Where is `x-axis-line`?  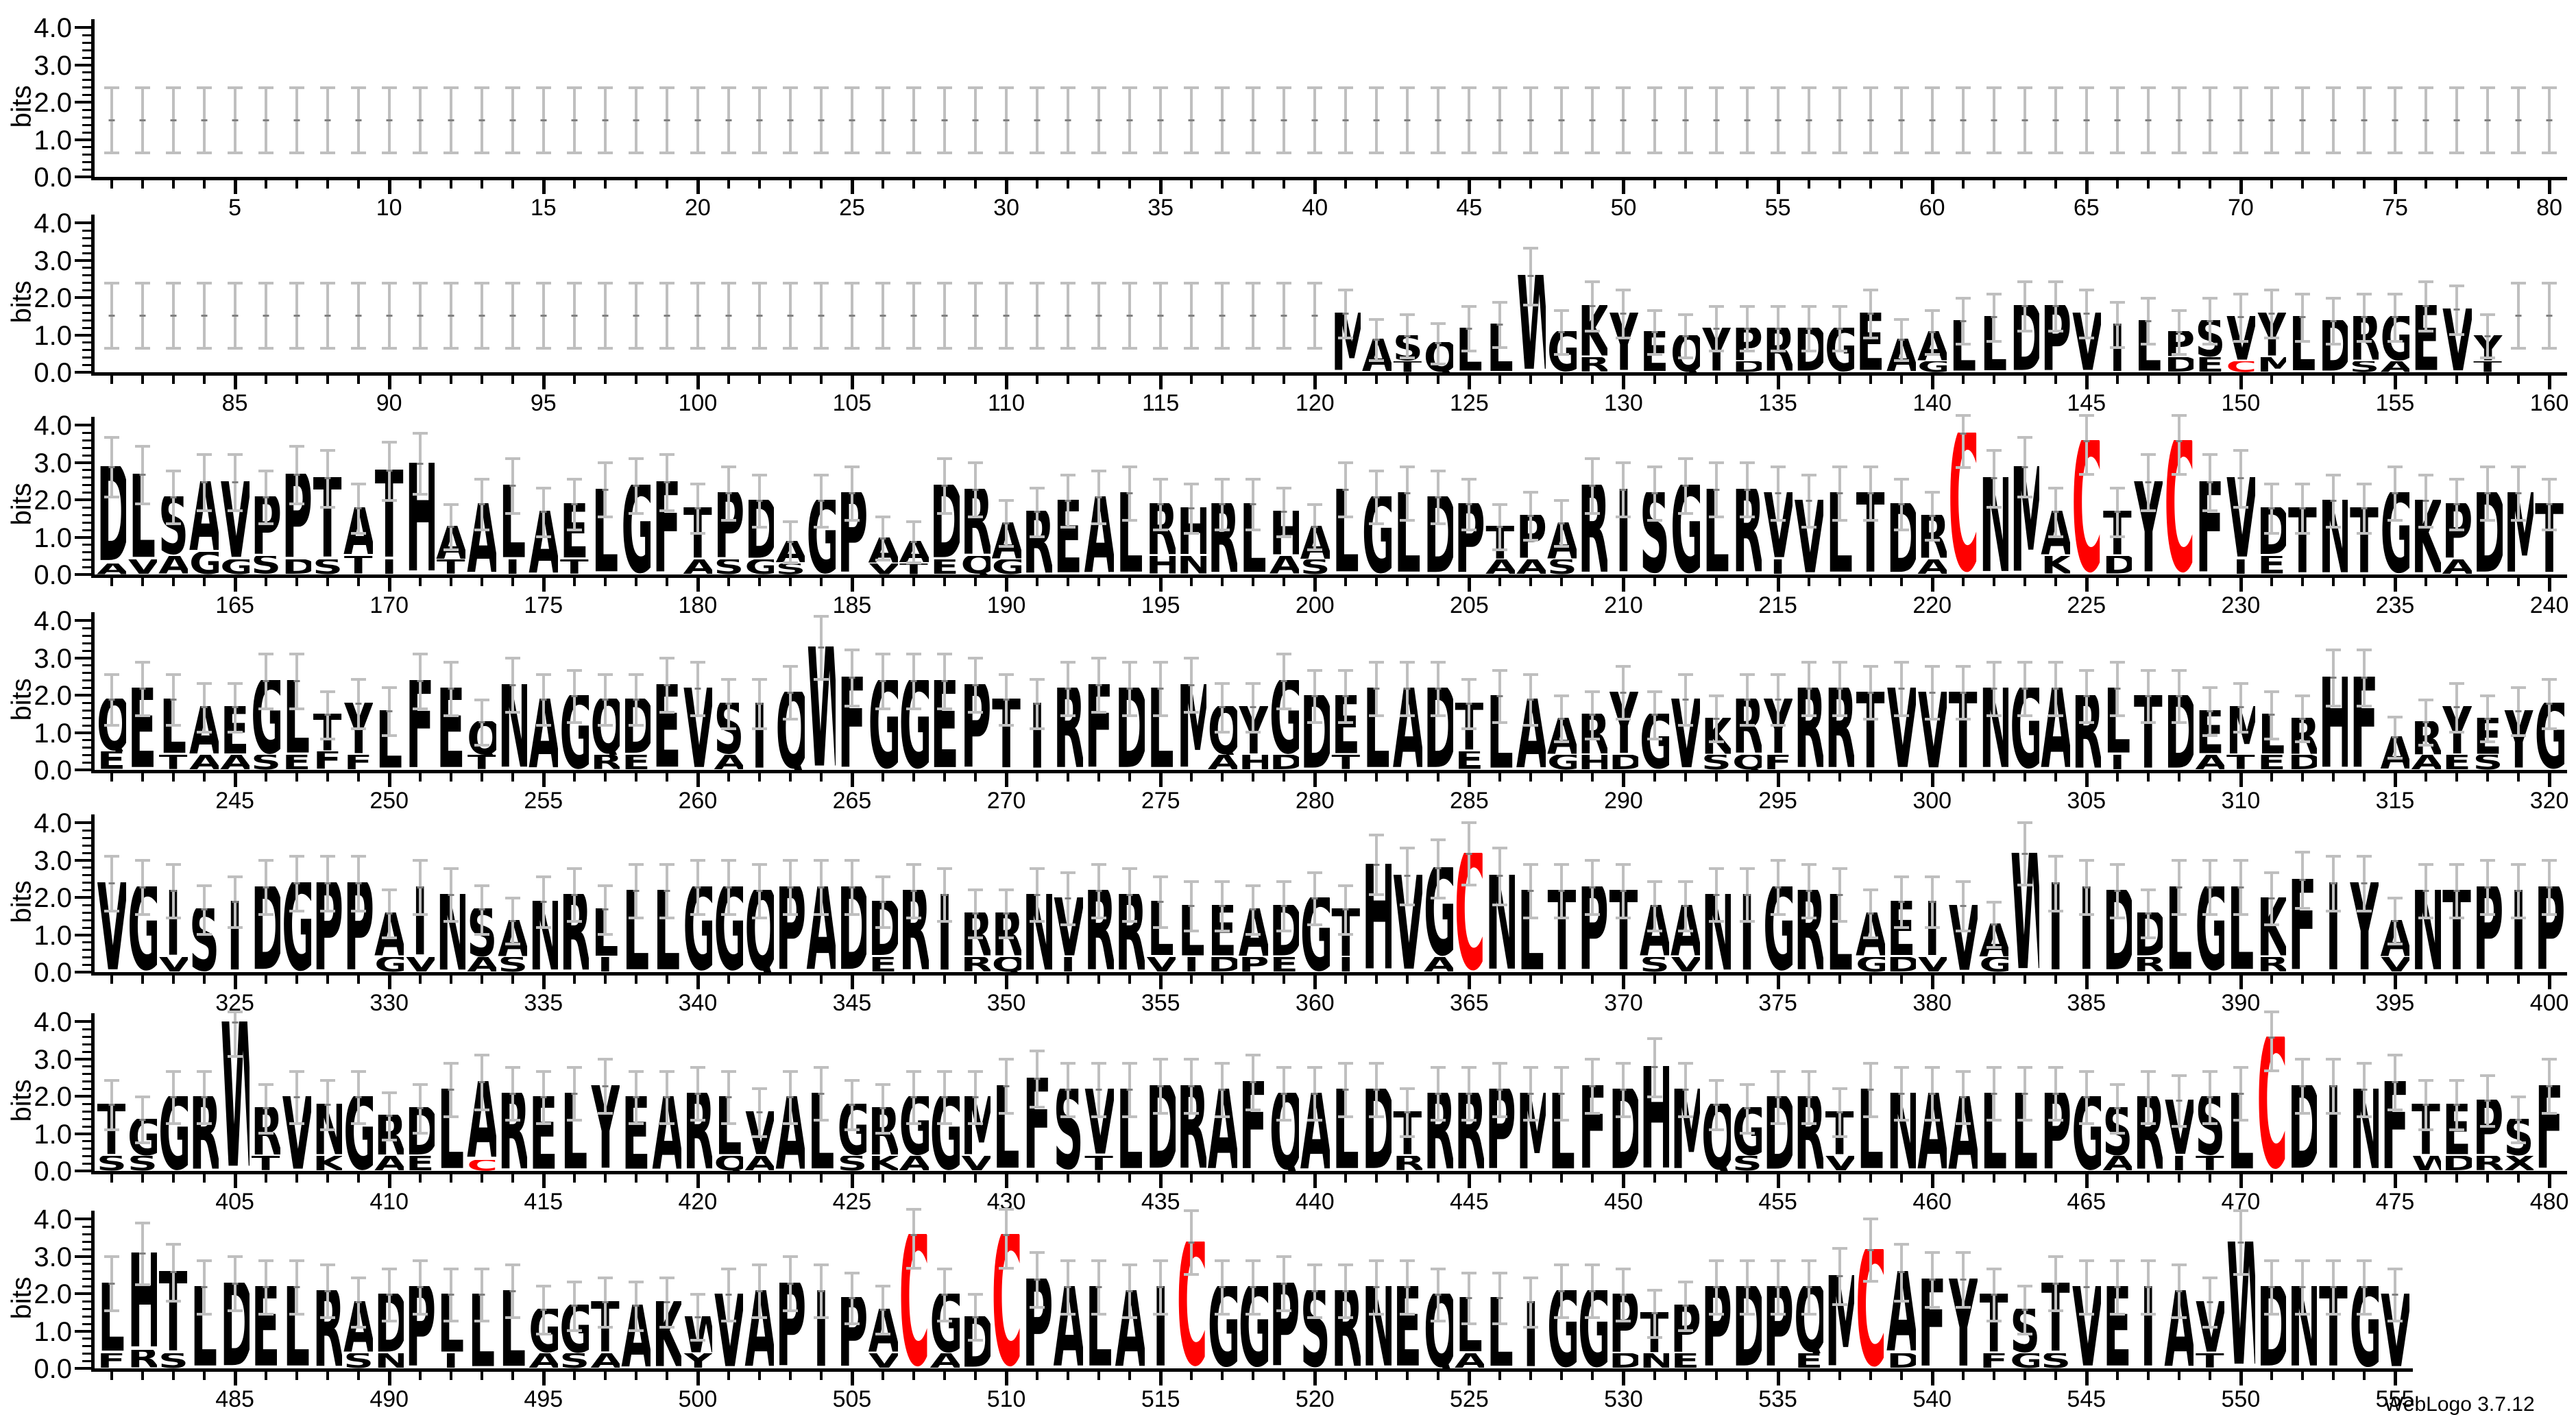 x-axis-line is located at coordinates (1329, 1172).